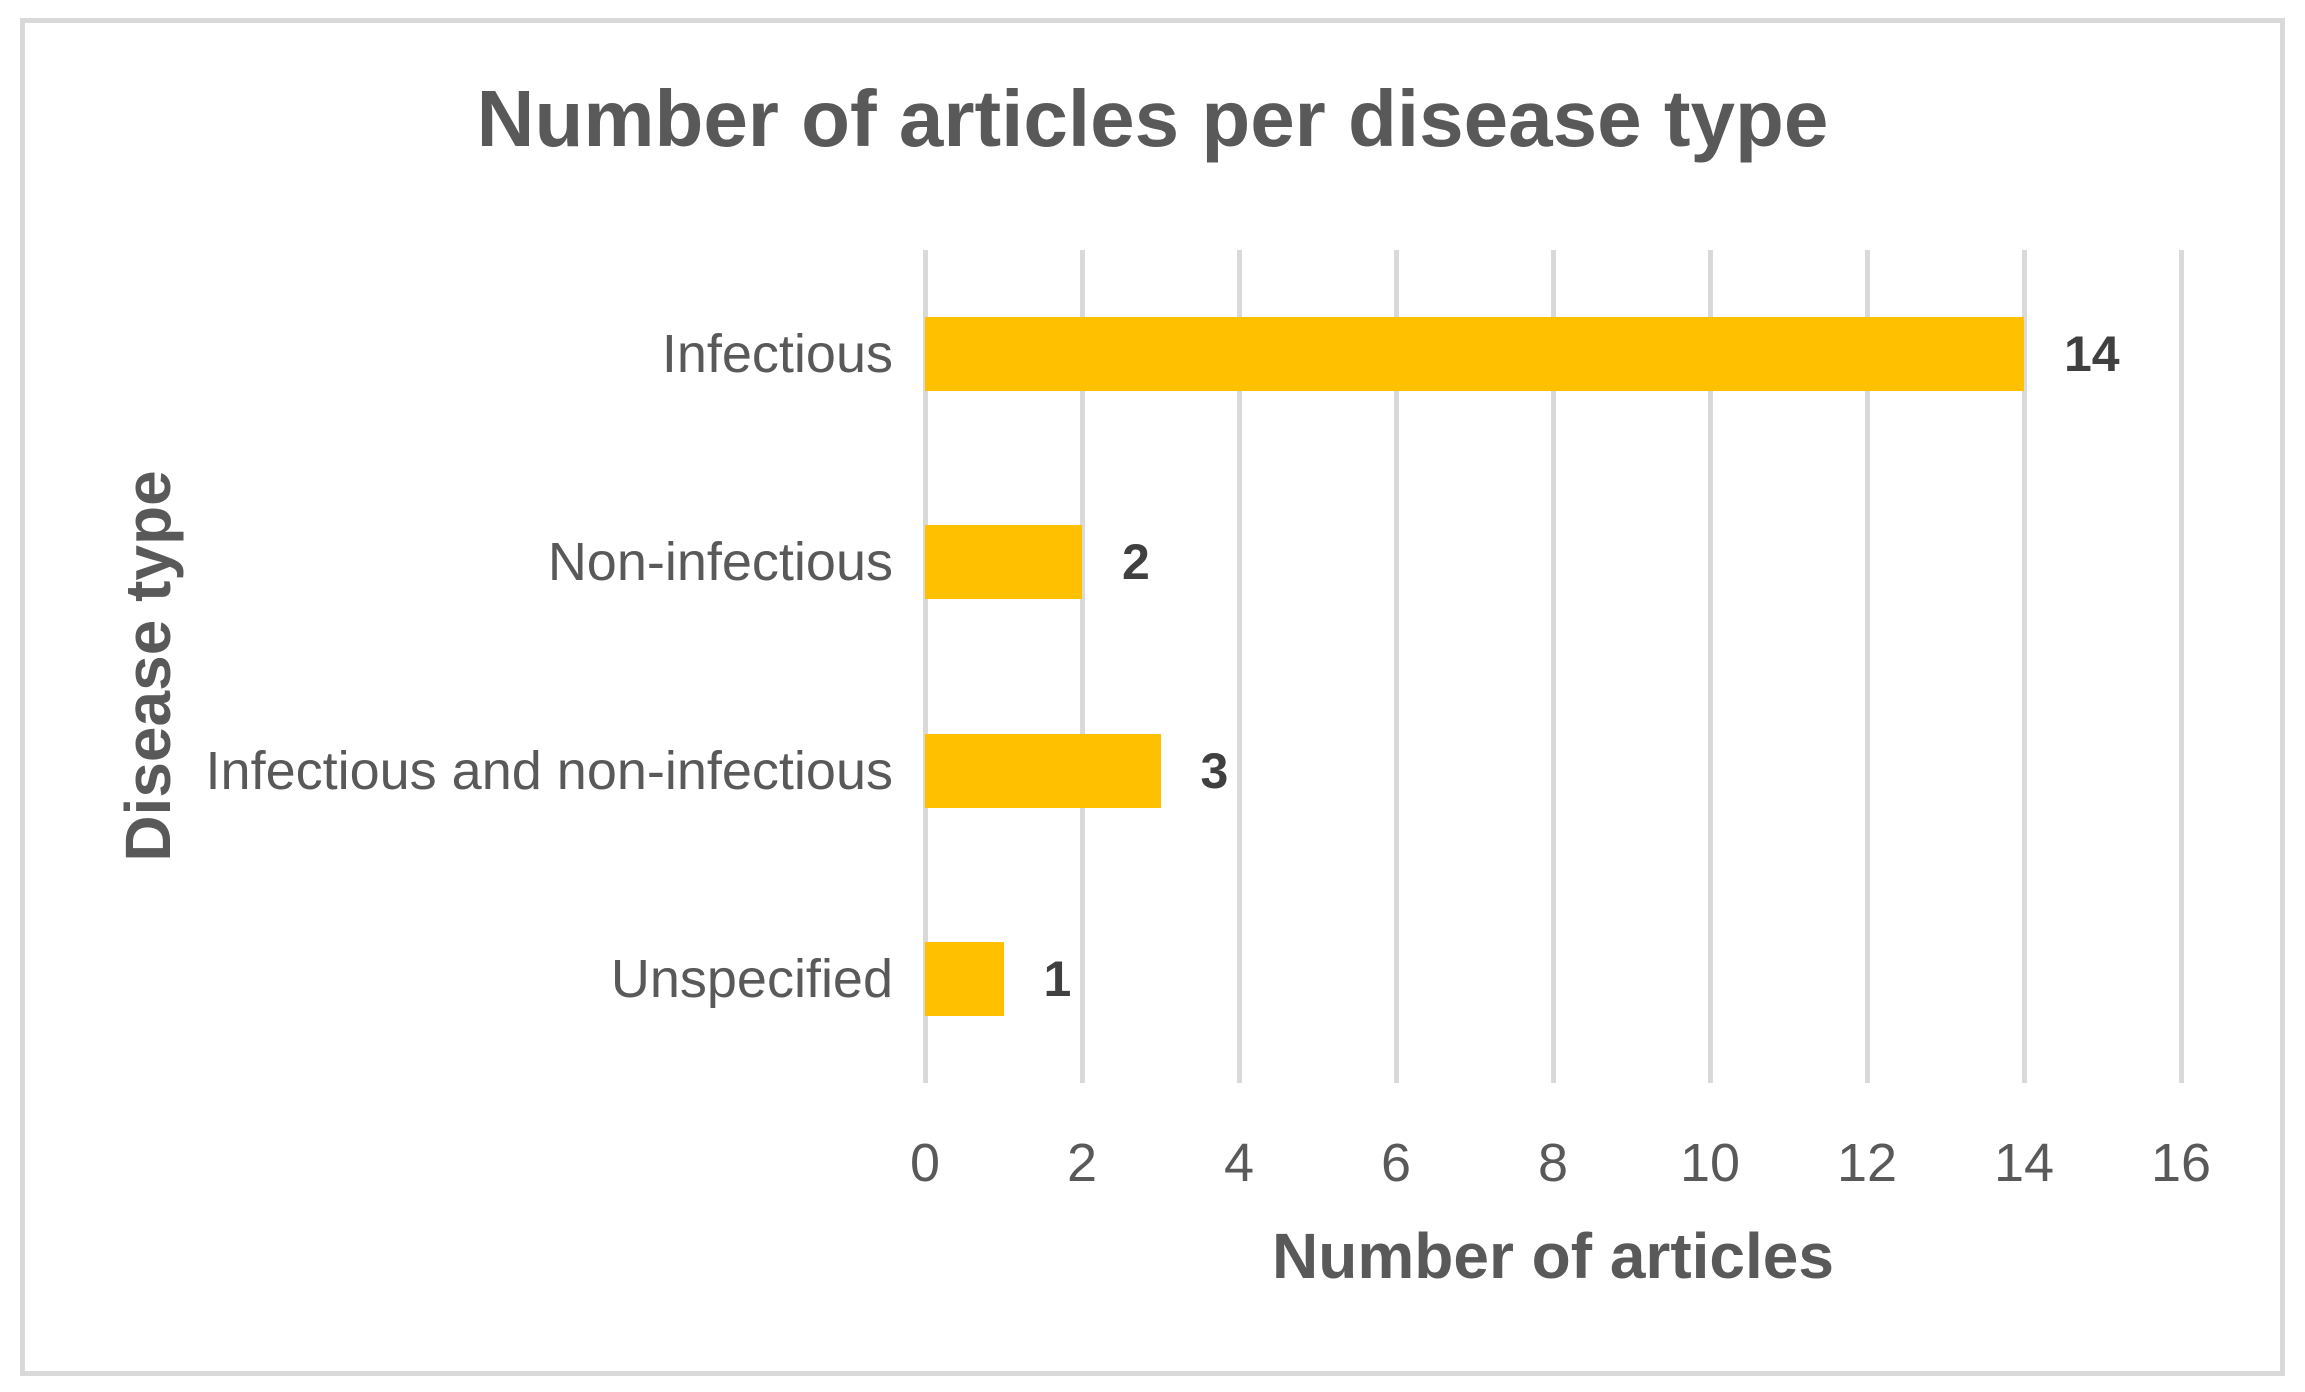  I want to click on x-axis-tick-labels: 0 2 4 6 8 10 12 14 16, so click(1560, 1166).